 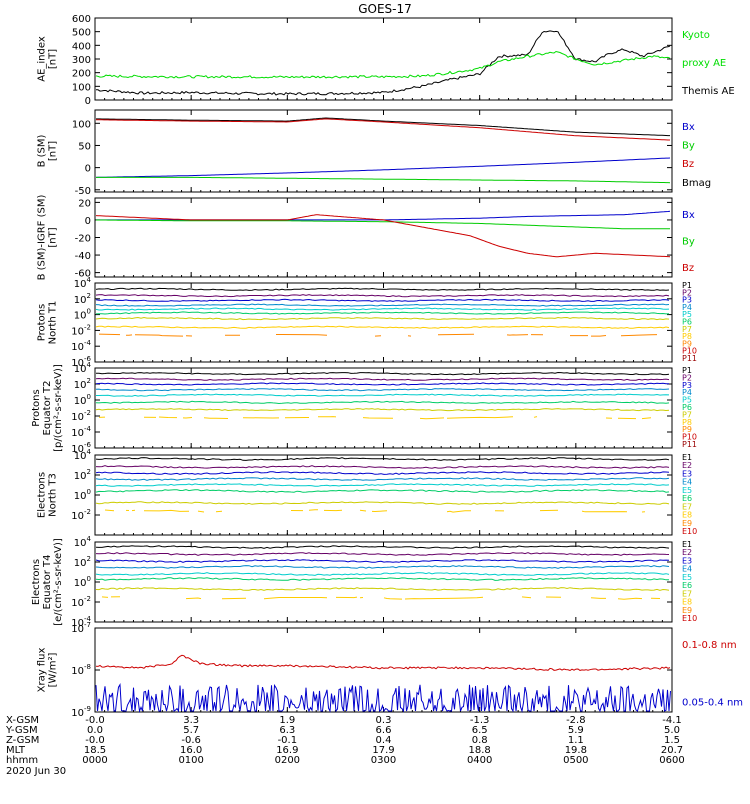 I want to click on legend-electrons_n-8: E9, so click(x=687, y=523).